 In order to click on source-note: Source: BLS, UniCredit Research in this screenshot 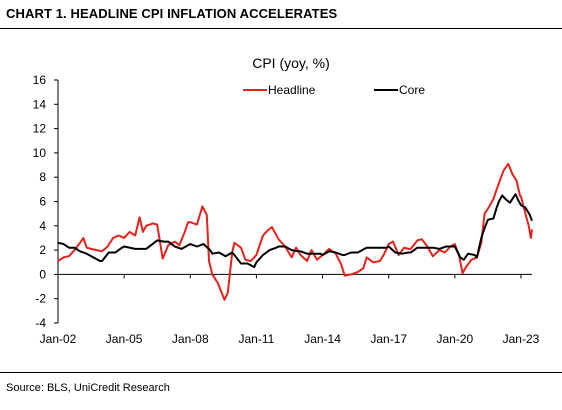, I will do `click(88, 388)`.